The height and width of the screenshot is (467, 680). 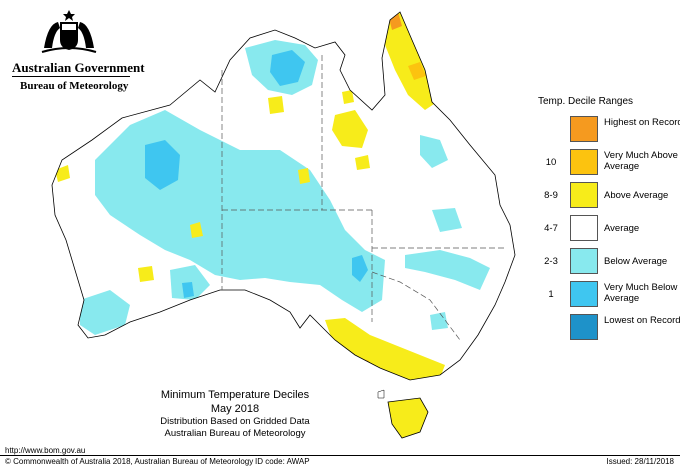 What do you see at coordinates (71, 76) in the screenshot?
I see `header-divider` at bounding box center [71, 76].